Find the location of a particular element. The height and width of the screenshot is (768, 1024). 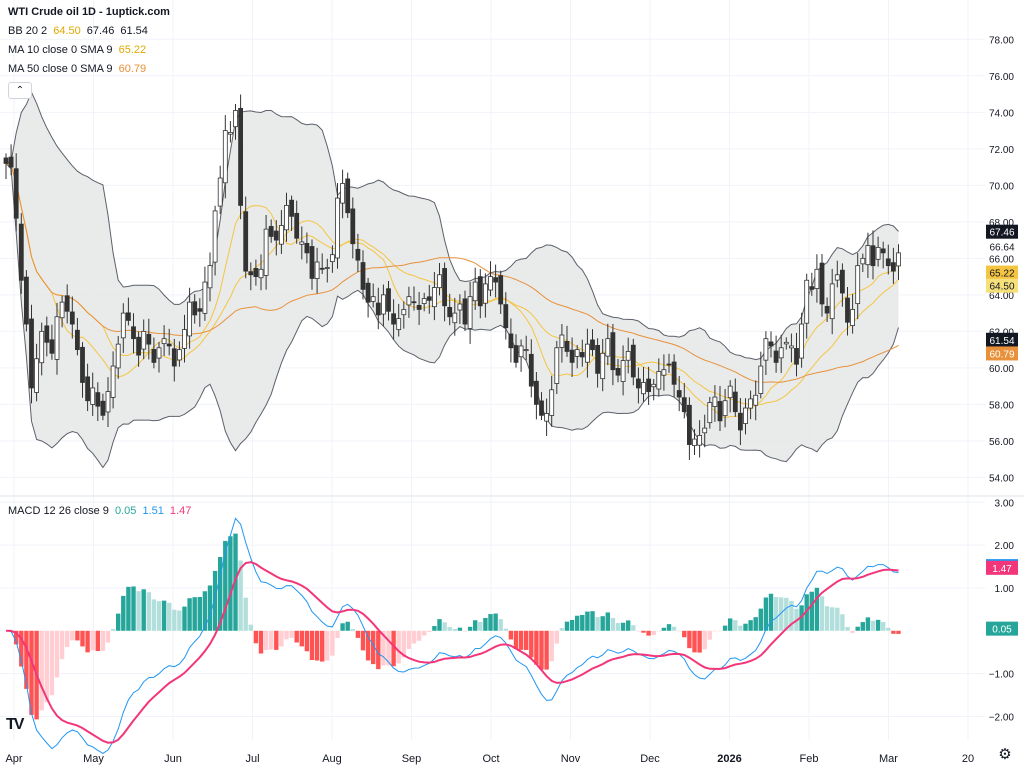

bb-legend: BB 20 2 64.50 67.46 61.54 is located at coordinates (79, 31).